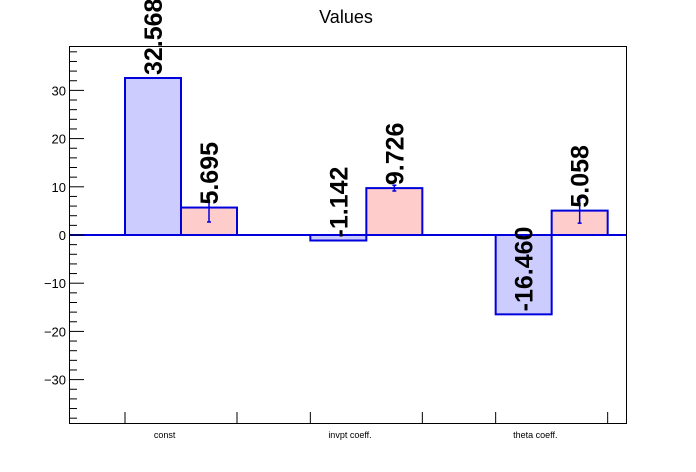 The height and width of the screenshot is (472, 696). What do you see at coordinates (581, 176) in the screenshot?
I see `data-label-2-3: 5.058` at bounding box center [581, 176].